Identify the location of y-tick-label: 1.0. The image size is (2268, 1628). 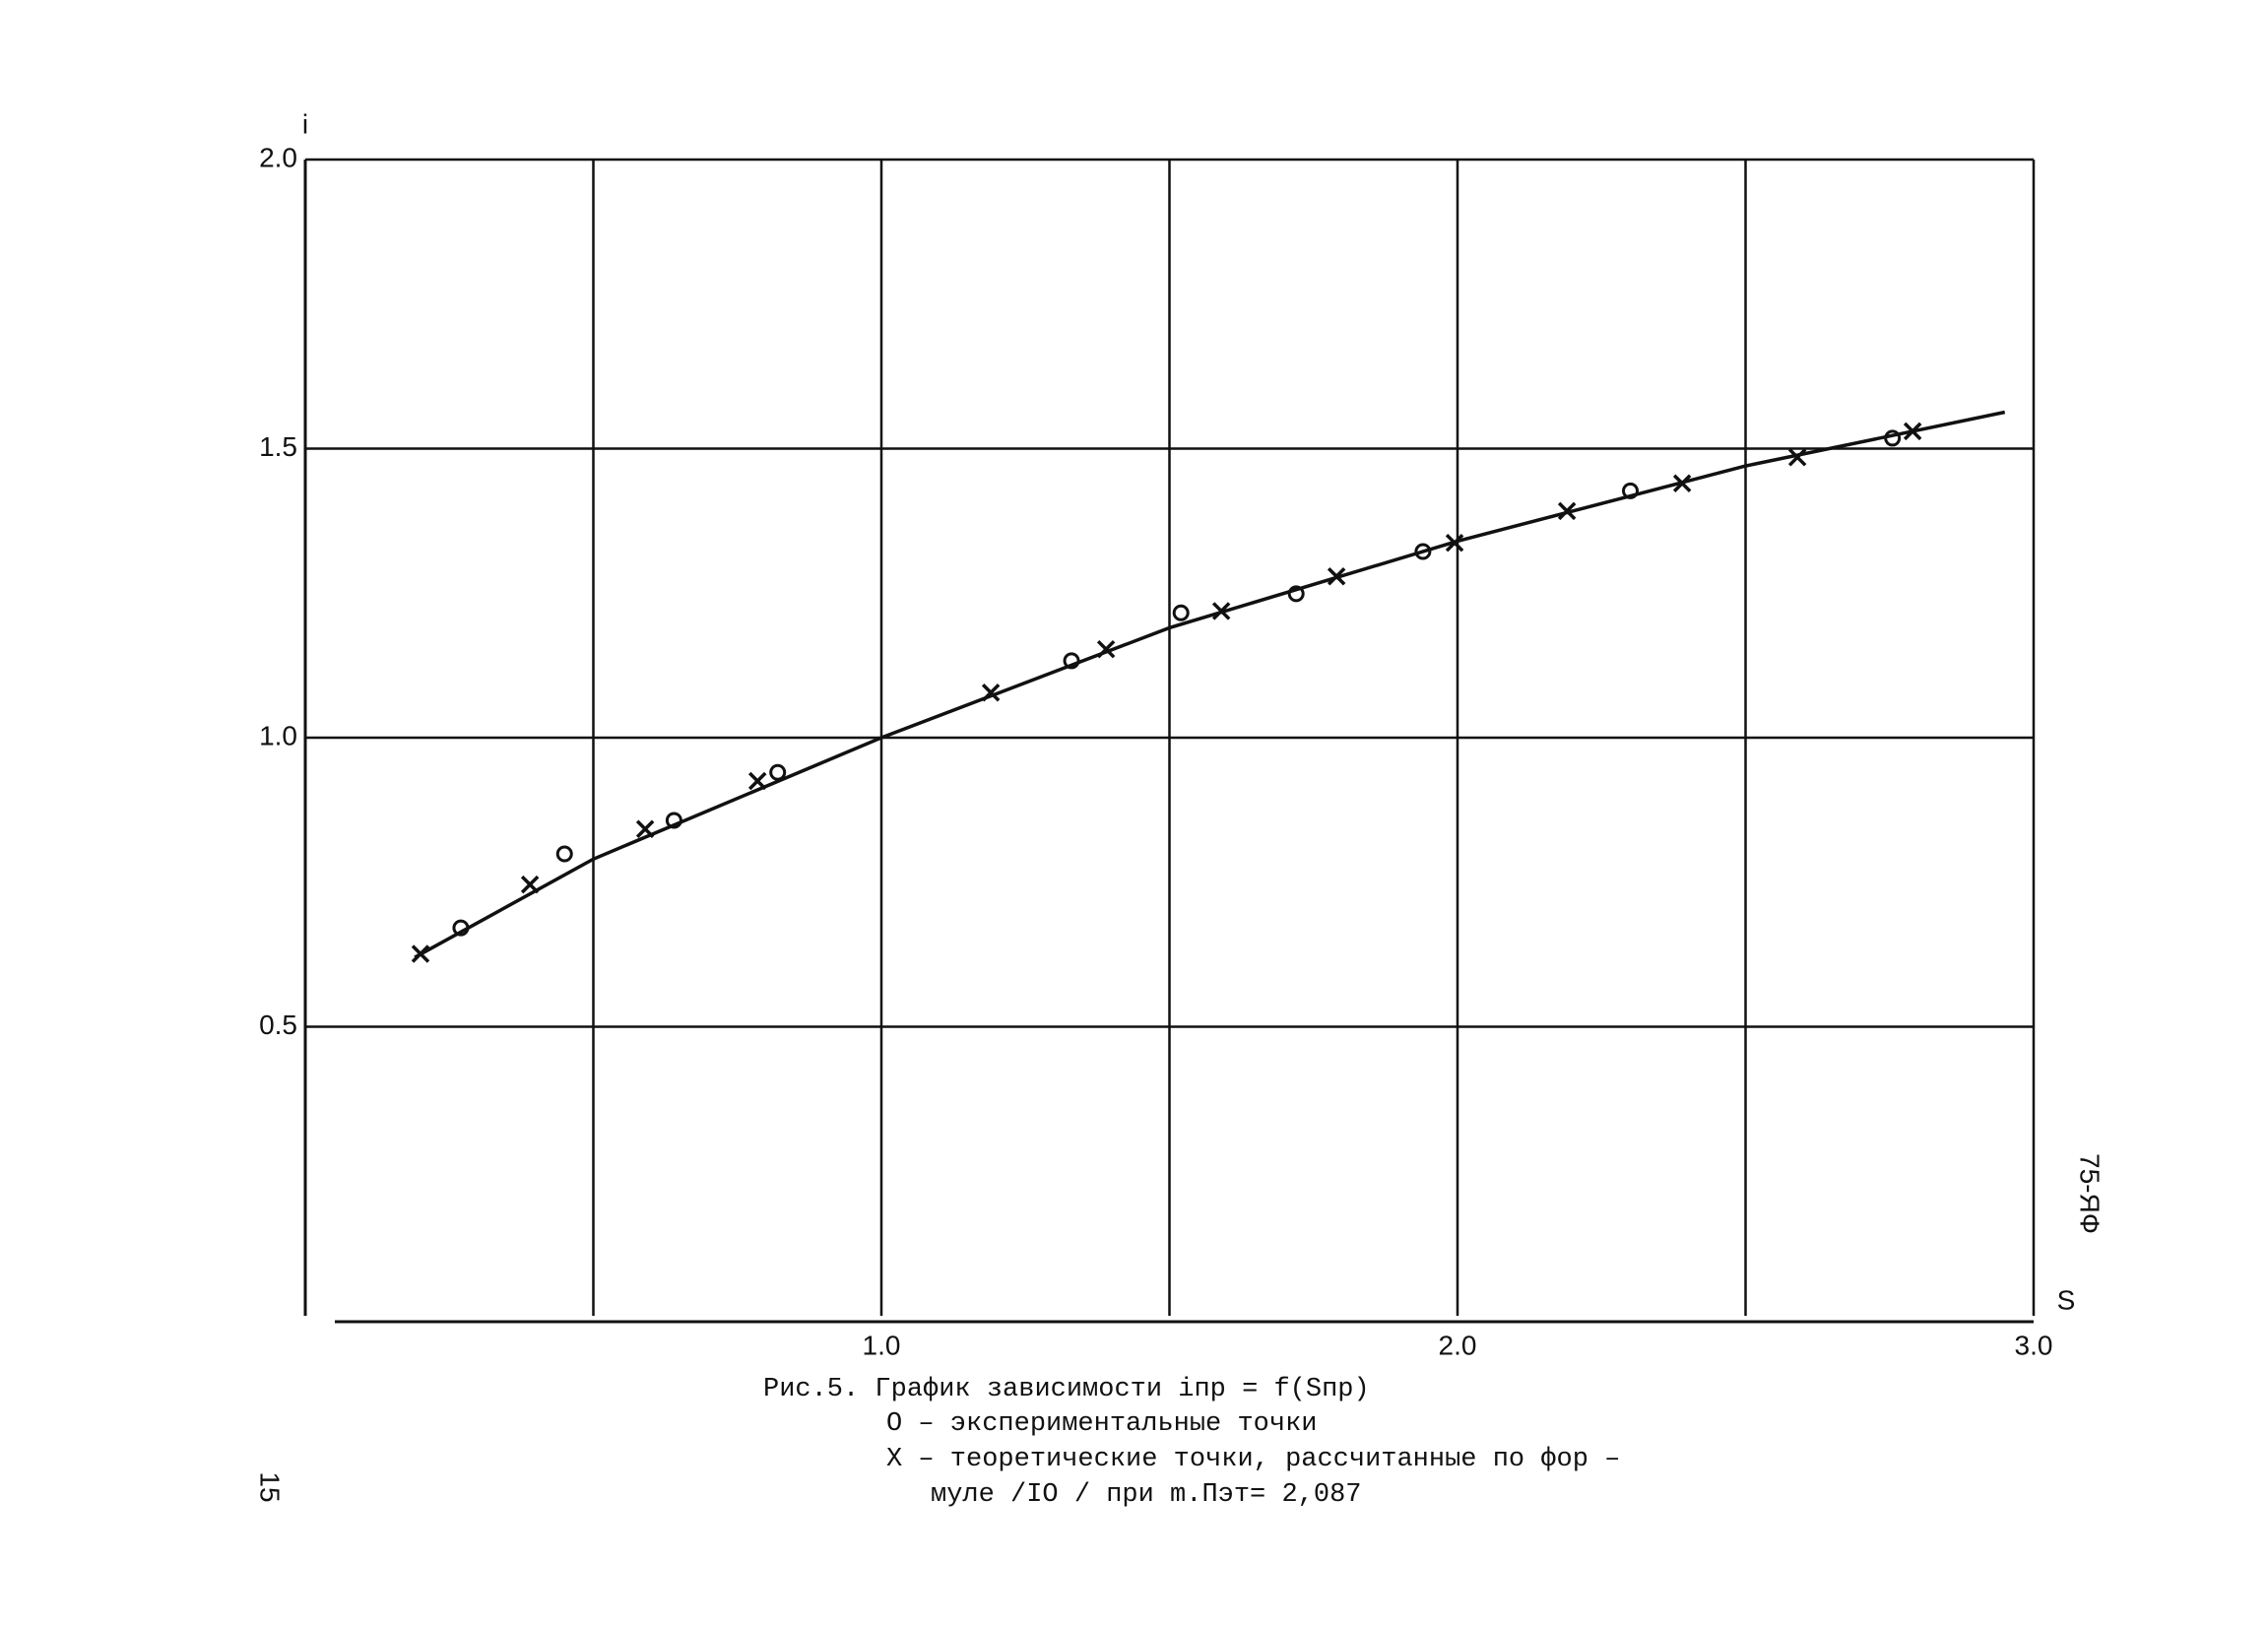
(278, 735).